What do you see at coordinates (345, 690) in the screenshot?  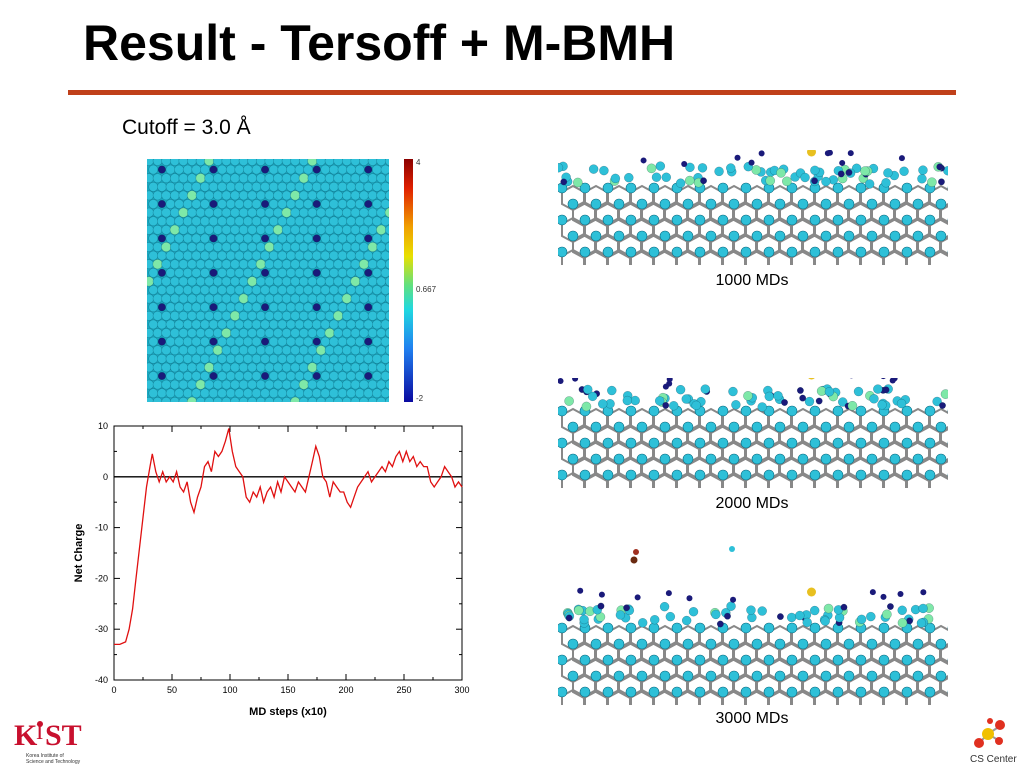 I see `x-tick-label: 200` at bounding box center [345, 690].